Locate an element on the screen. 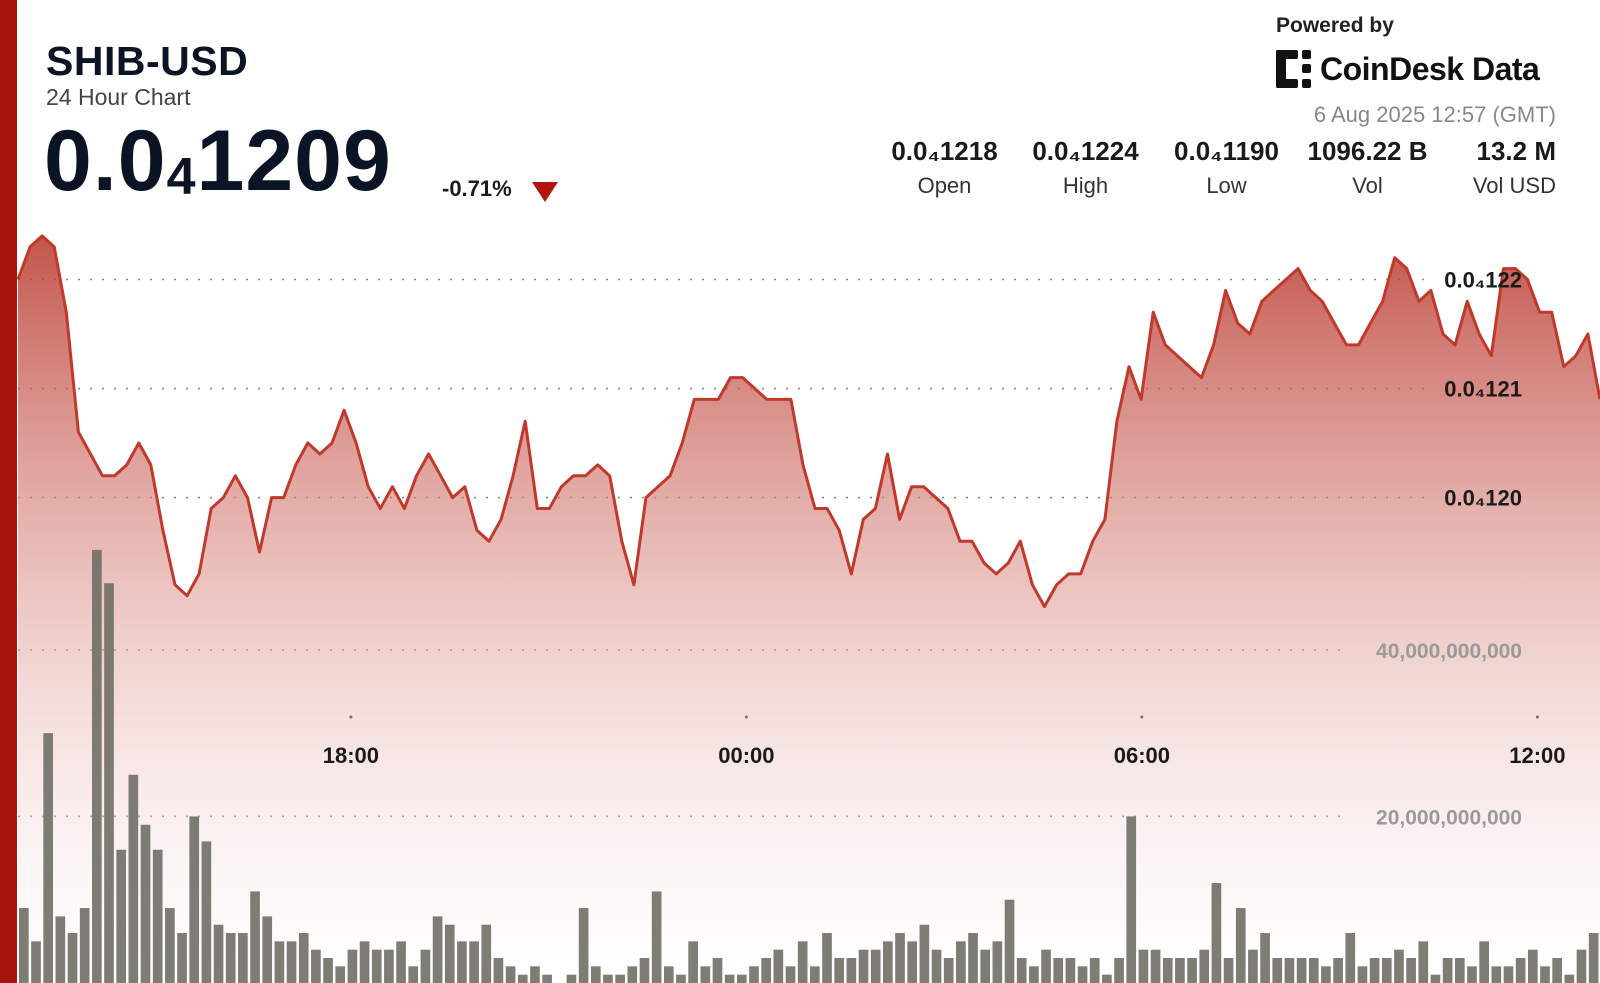 Image resolution: width=1600 pixels, height=983 pixels. stat-low: 0.0₄1190 Low is located at coordinates (1226, 167).